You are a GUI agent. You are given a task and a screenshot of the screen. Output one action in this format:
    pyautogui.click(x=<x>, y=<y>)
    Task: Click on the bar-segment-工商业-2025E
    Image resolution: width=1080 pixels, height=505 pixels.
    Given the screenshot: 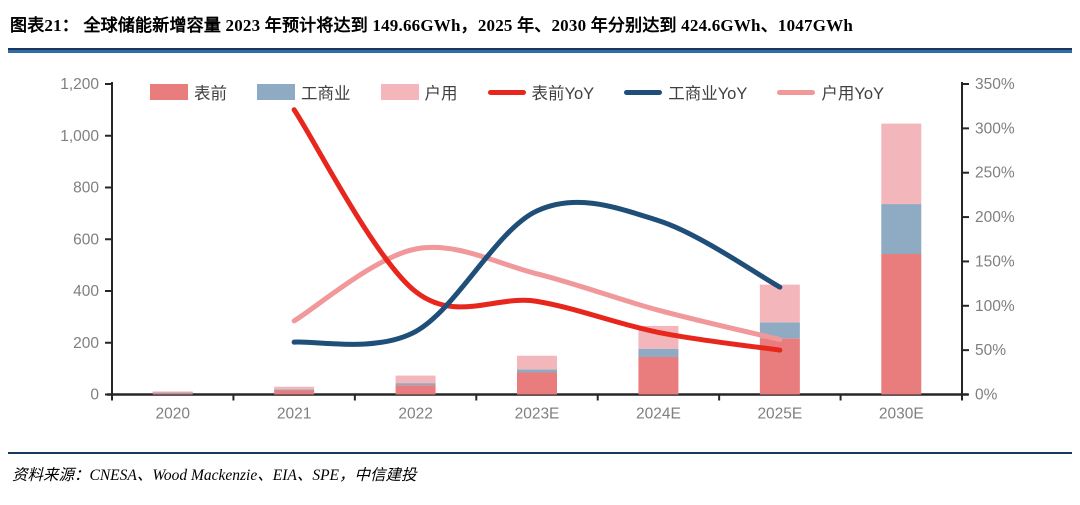 What is the action you would take?
    pyautogui.click(x=779, y=330)
    